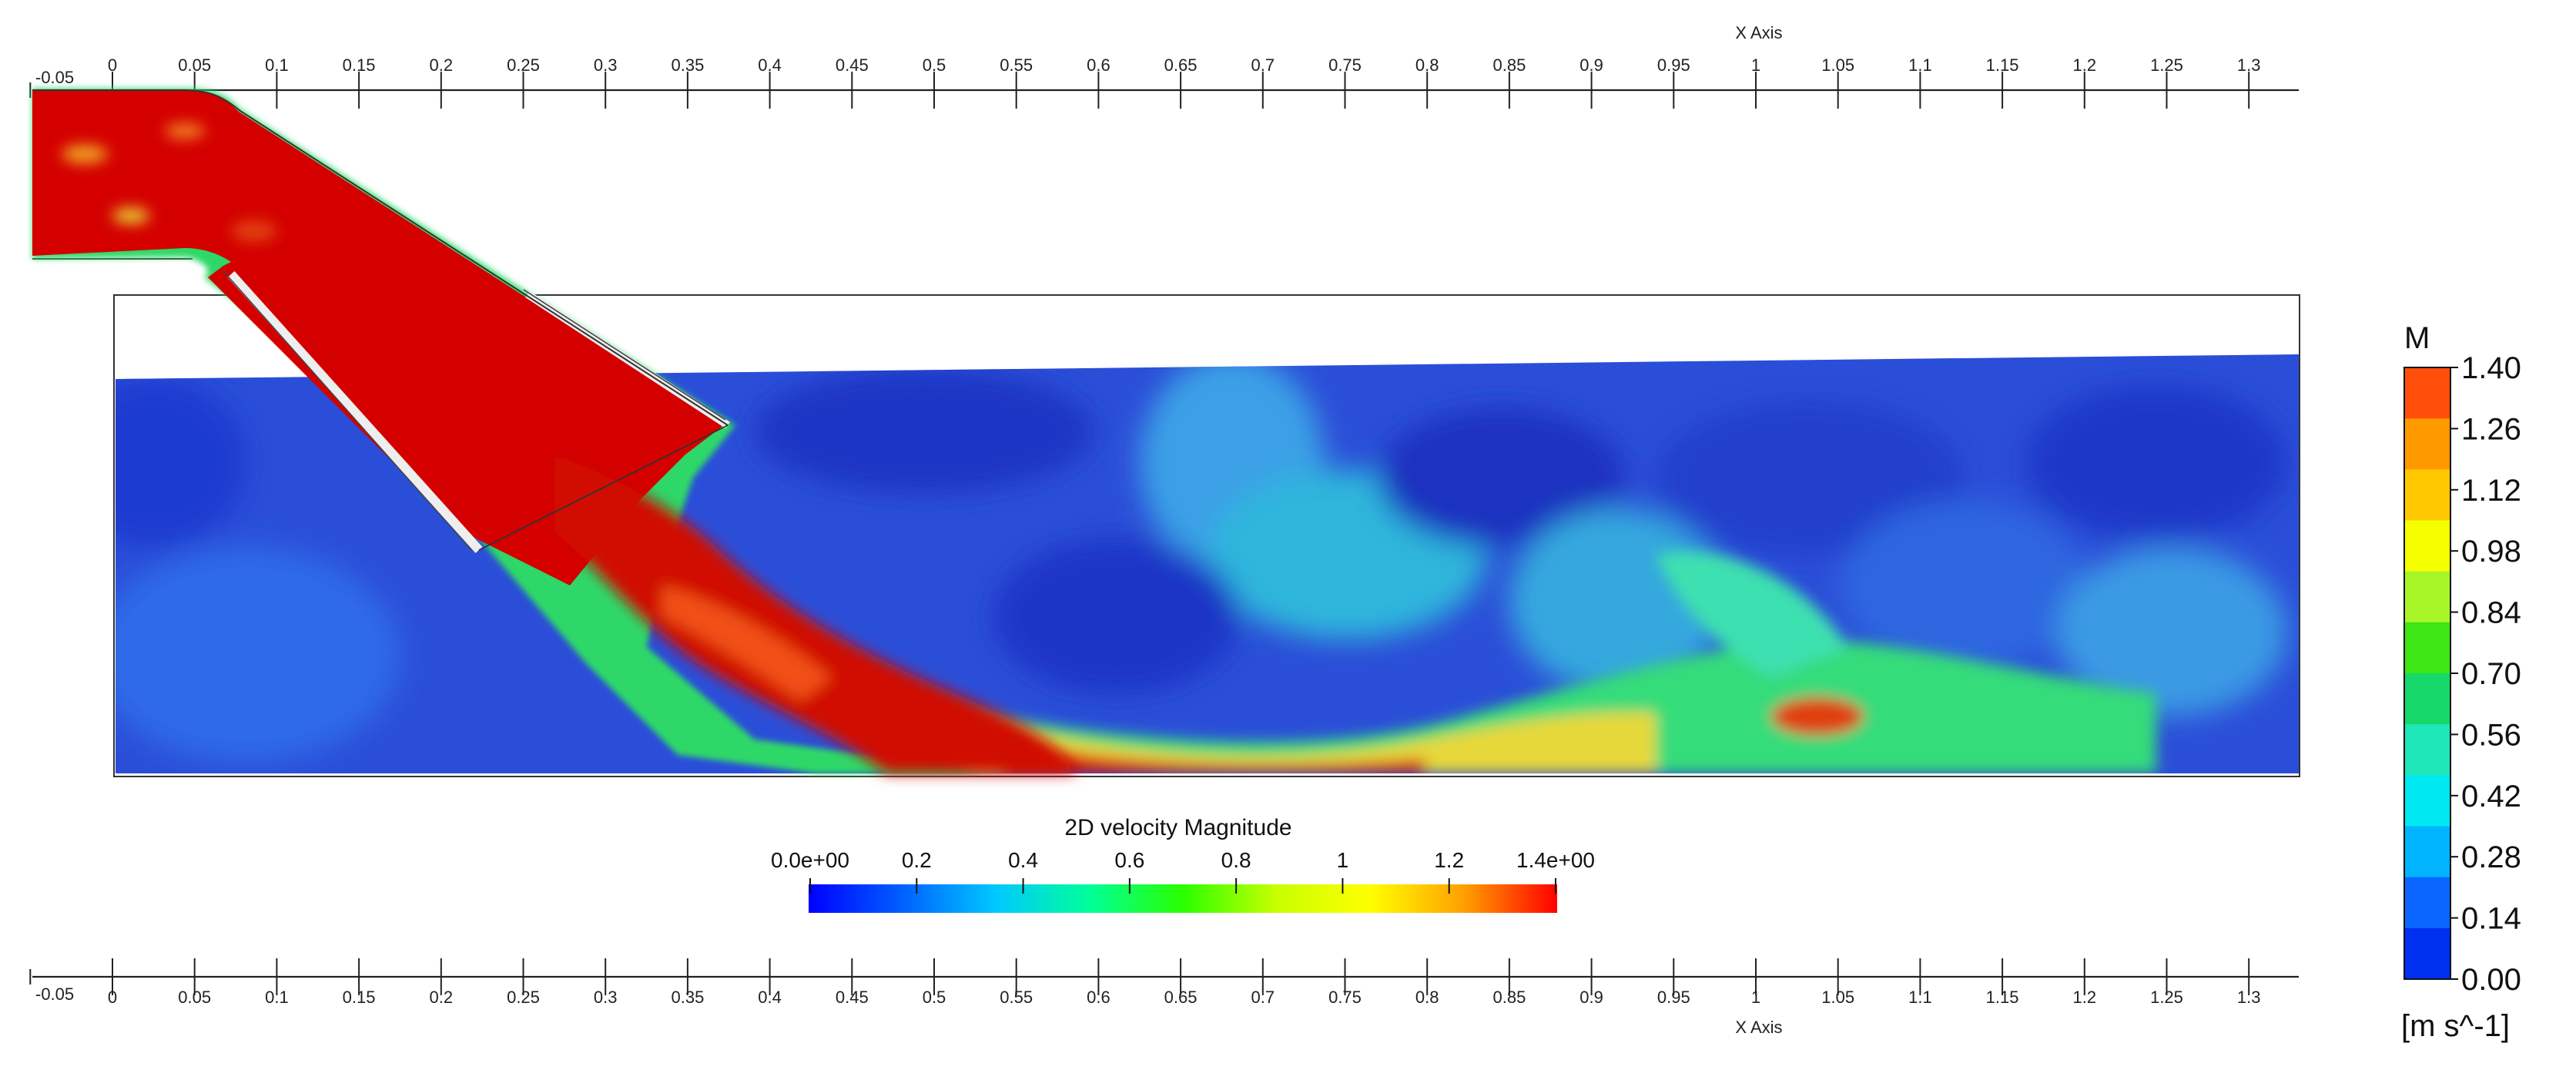  I want to click on legend-label: 1.26, so click(2491, 429).